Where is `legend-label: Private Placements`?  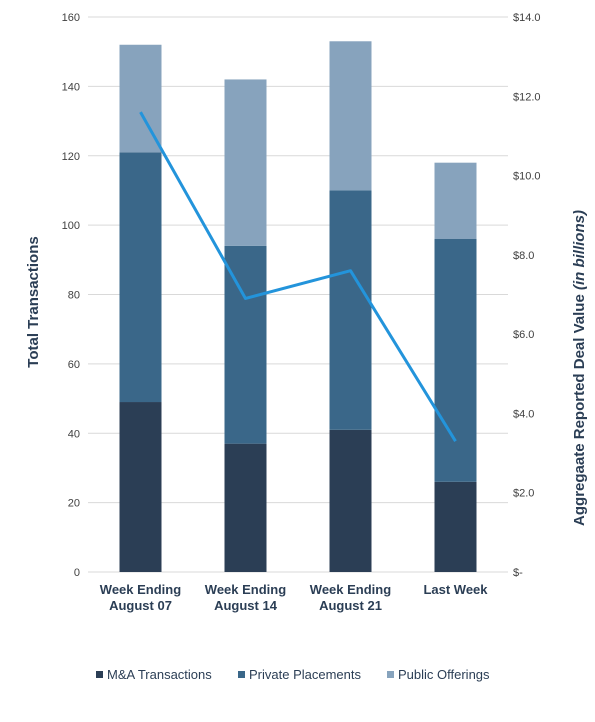 legend-label: Private Placements is located at coordinates (305, 674).